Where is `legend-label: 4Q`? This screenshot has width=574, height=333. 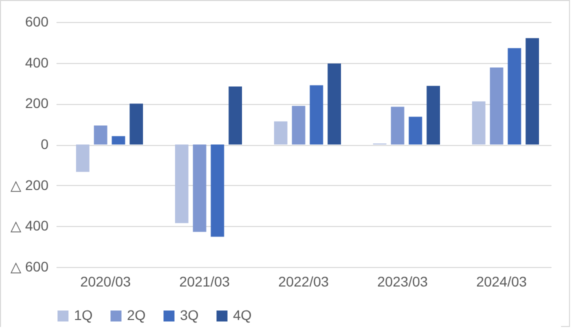
legend-label: 4Q is located at coordinates (242, 315).